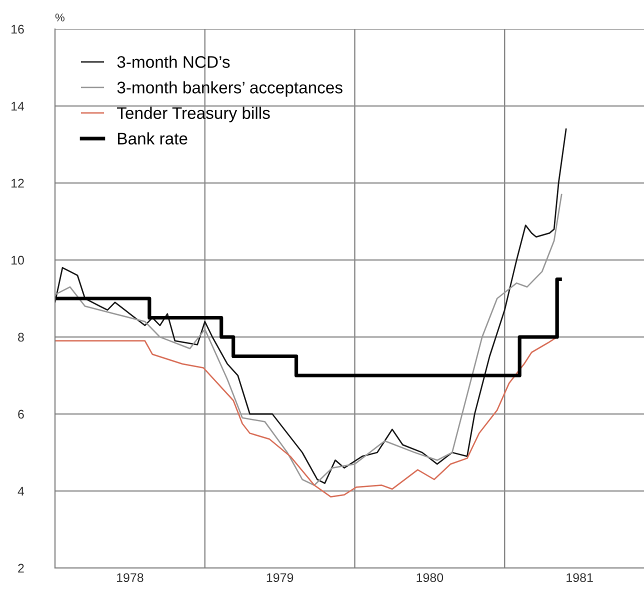  What do you see at coordinates (17, 106) in the screenshot?
I see `y-tick-label: 14` at bounding box center [17, 106].